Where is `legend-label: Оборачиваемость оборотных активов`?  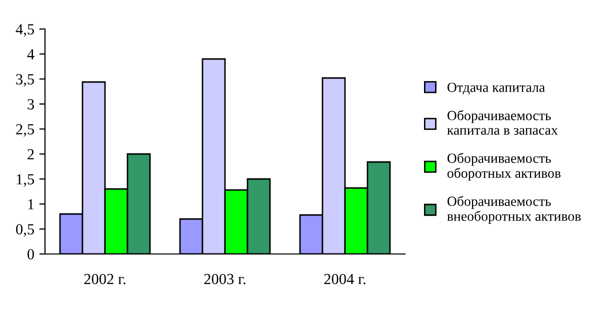
legend-label: Оборачиваемость оборотных активов is located at coordinates (504, 166).